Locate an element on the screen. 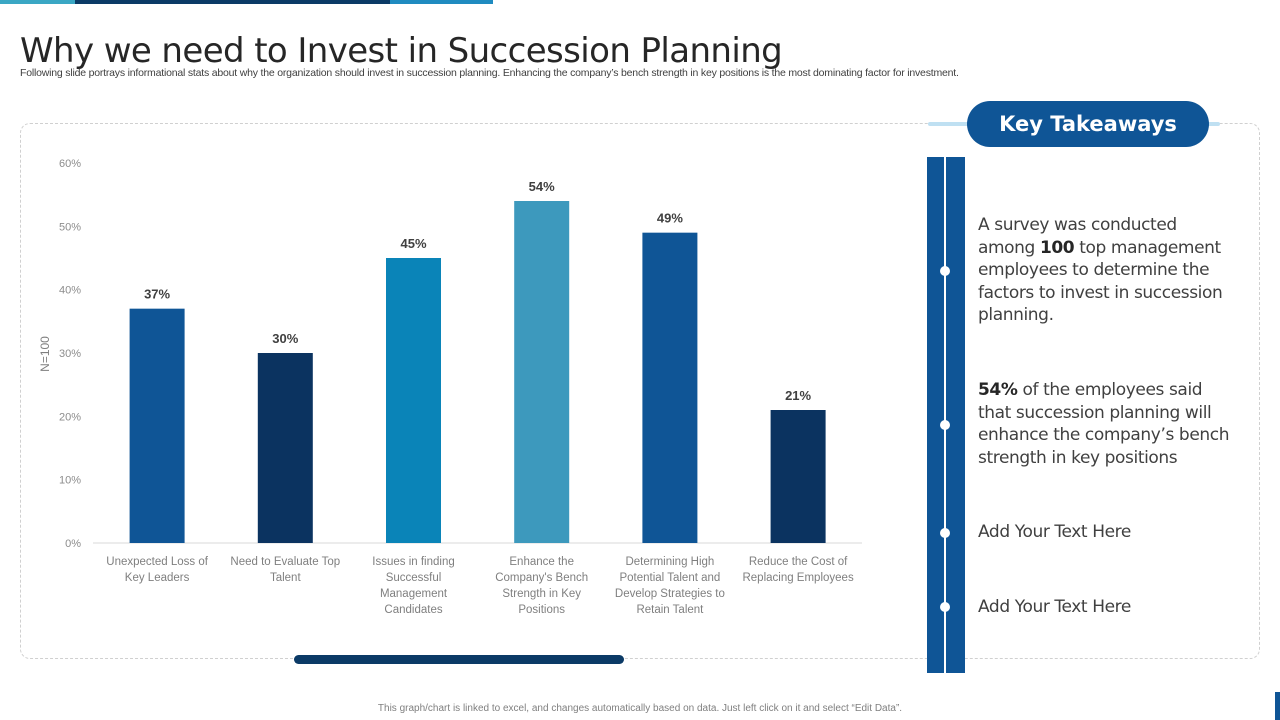 The width and height of the screenshot is (1280, 720). x-category-label: Enhance the is located at coordinates (541, 562).